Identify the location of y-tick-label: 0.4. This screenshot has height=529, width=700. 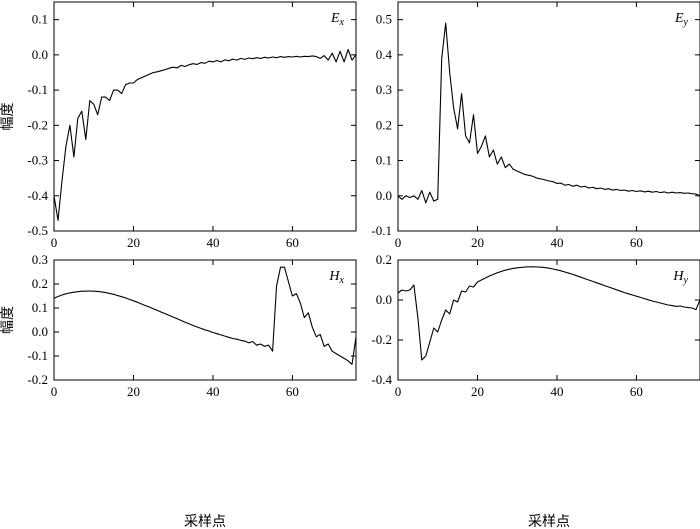
(384, 54).